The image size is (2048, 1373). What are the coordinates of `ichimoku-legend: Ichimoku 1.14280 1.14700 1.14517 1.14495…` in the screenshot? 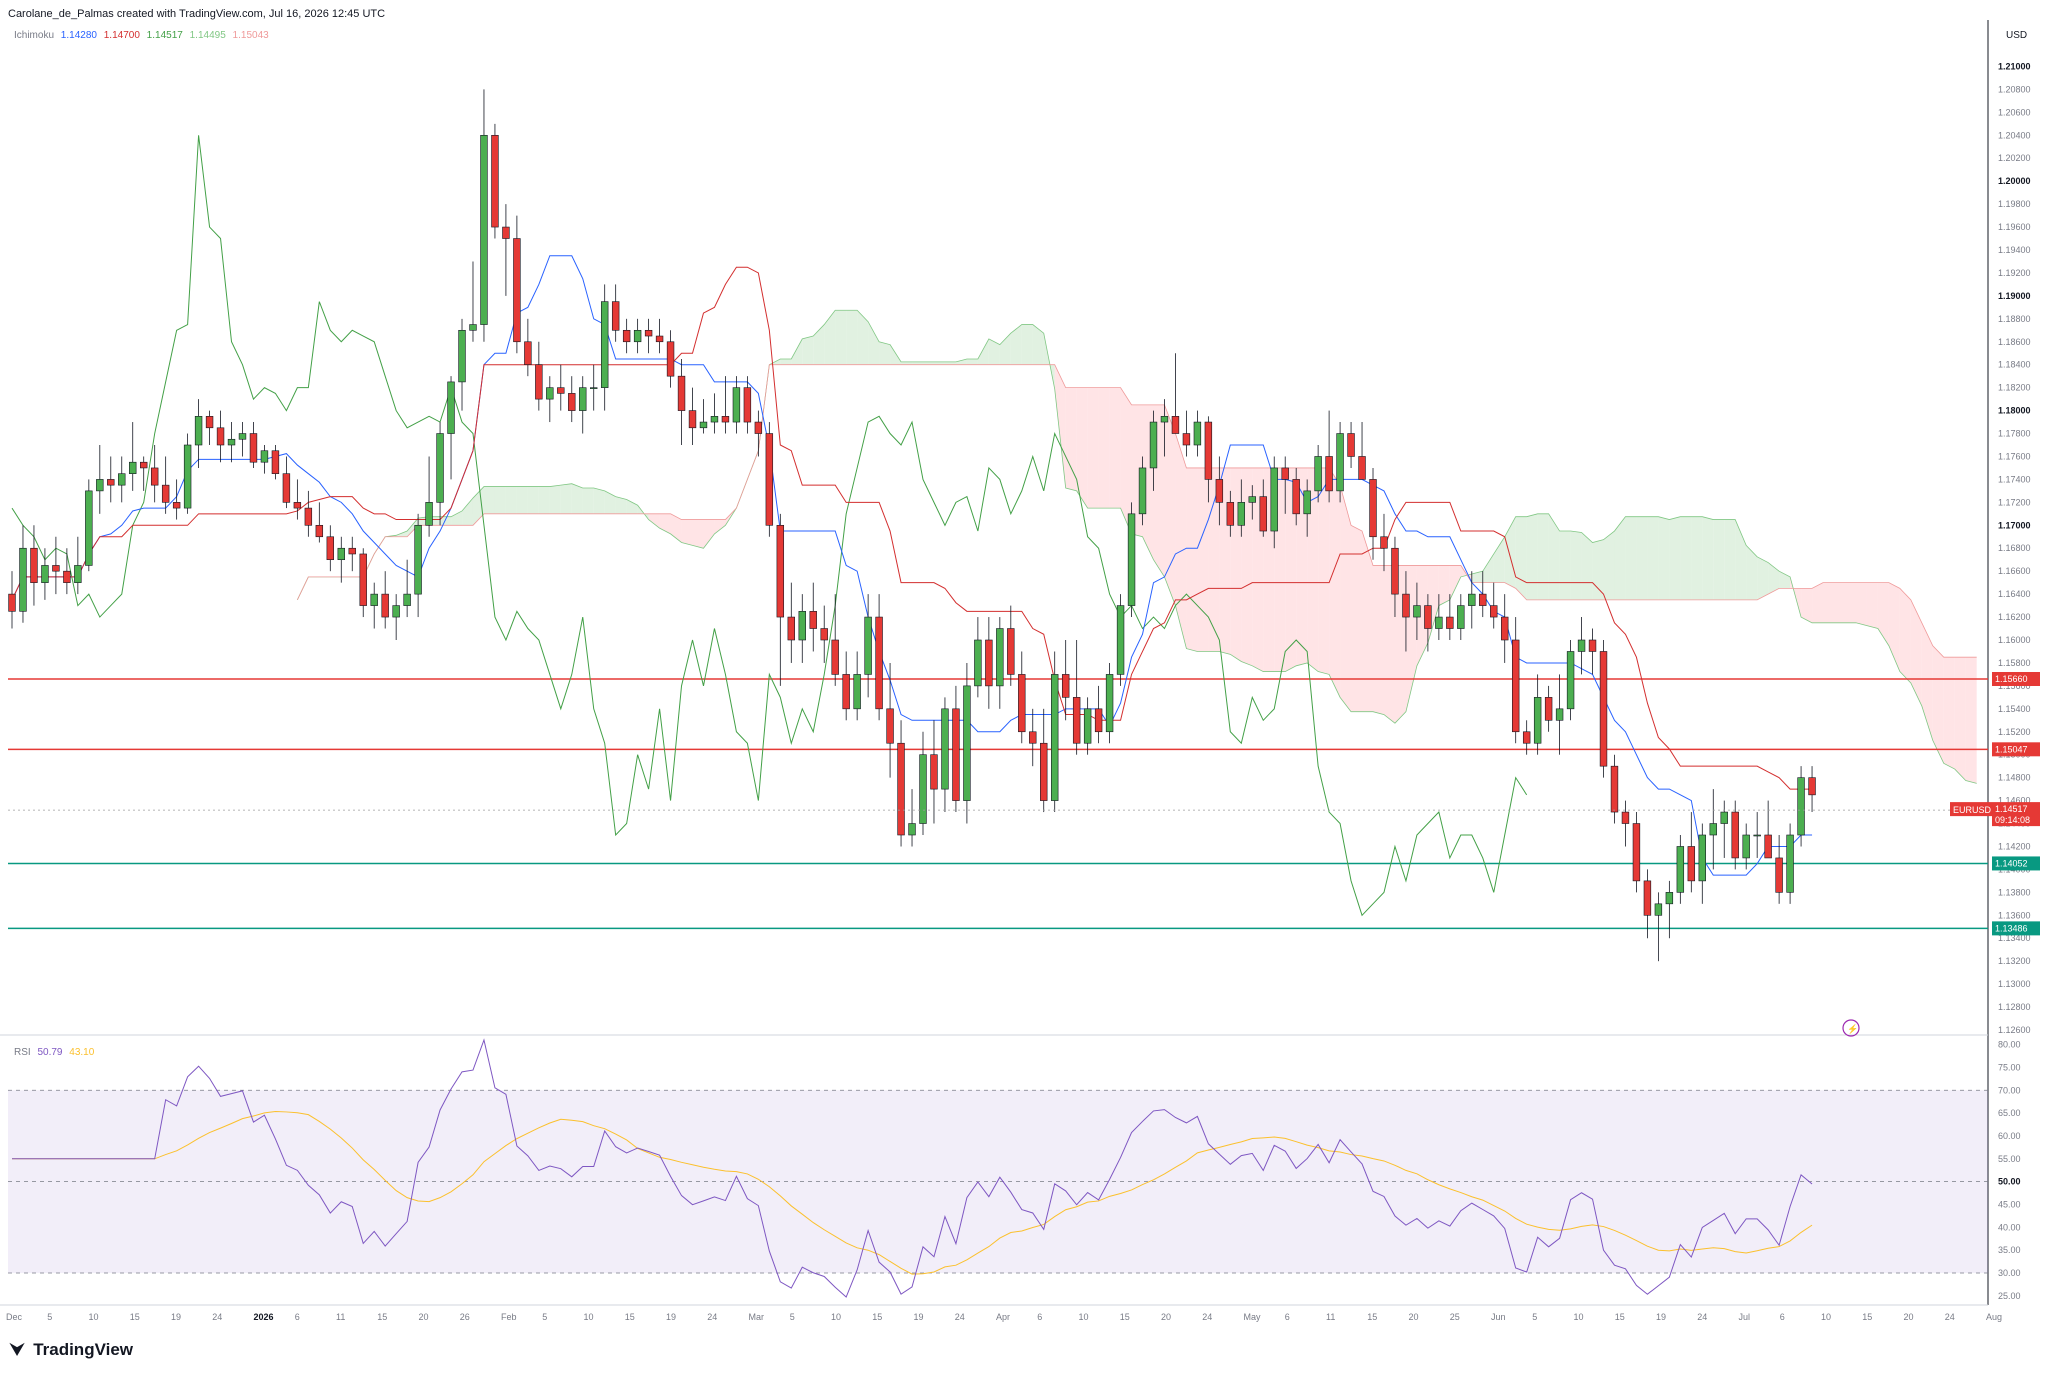 It's located at (143, 35).